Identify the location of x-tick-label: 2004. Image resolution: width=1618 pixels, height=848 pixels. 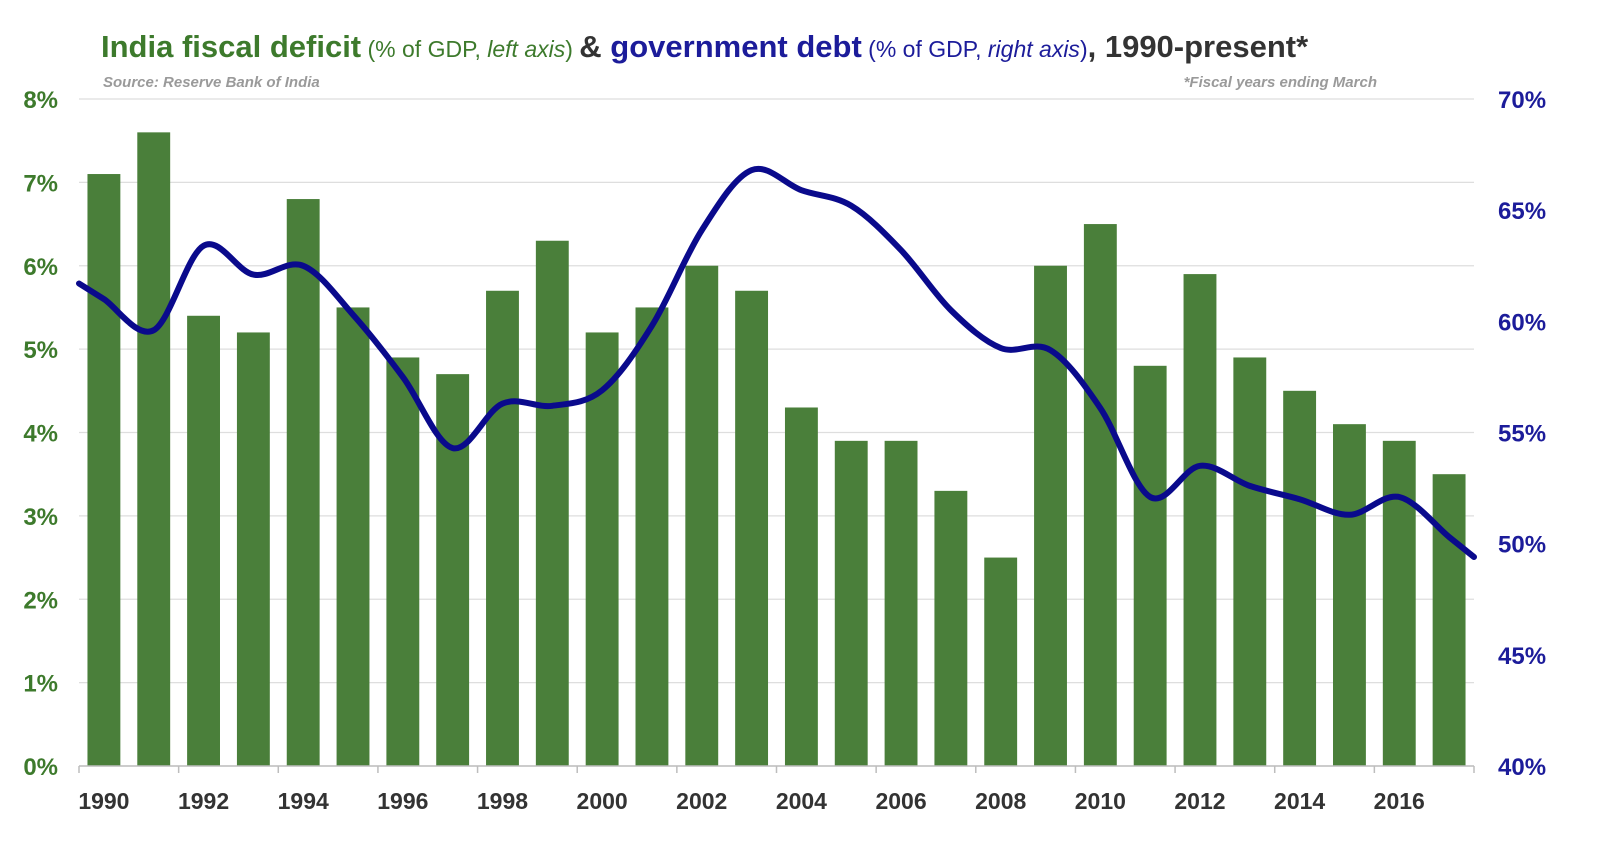
(801, 801).